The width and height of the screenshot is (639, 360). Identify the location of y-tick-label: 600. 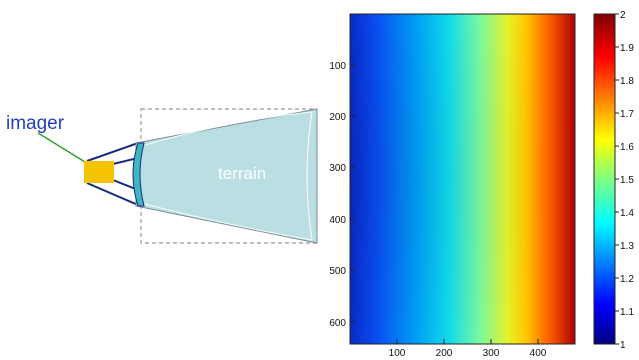
(337, 323).